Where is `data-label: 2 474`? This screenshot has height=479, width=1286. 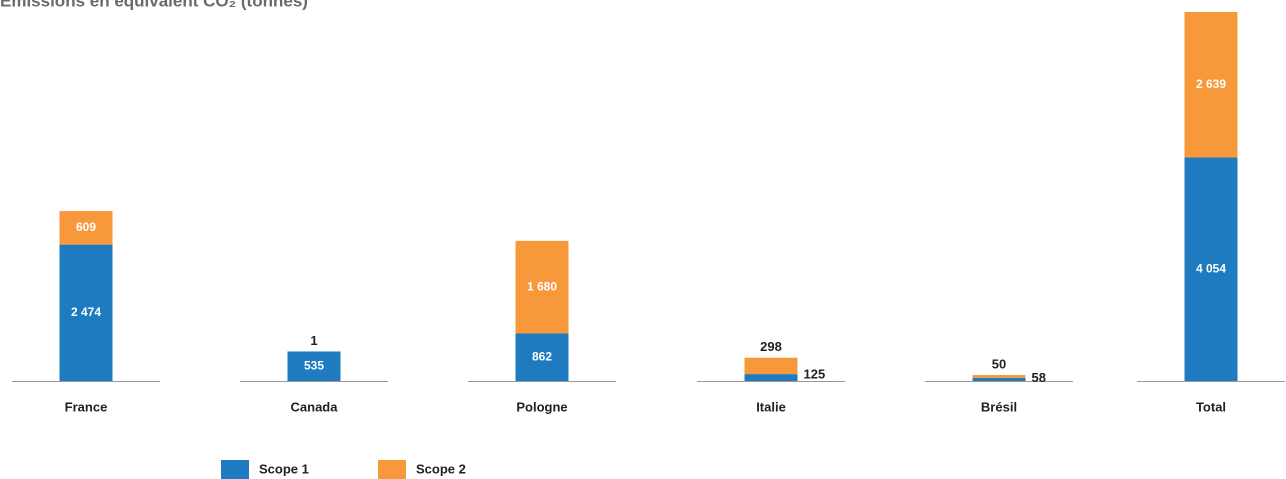
data-label: 2 474 is located at coordinates (86, 312).